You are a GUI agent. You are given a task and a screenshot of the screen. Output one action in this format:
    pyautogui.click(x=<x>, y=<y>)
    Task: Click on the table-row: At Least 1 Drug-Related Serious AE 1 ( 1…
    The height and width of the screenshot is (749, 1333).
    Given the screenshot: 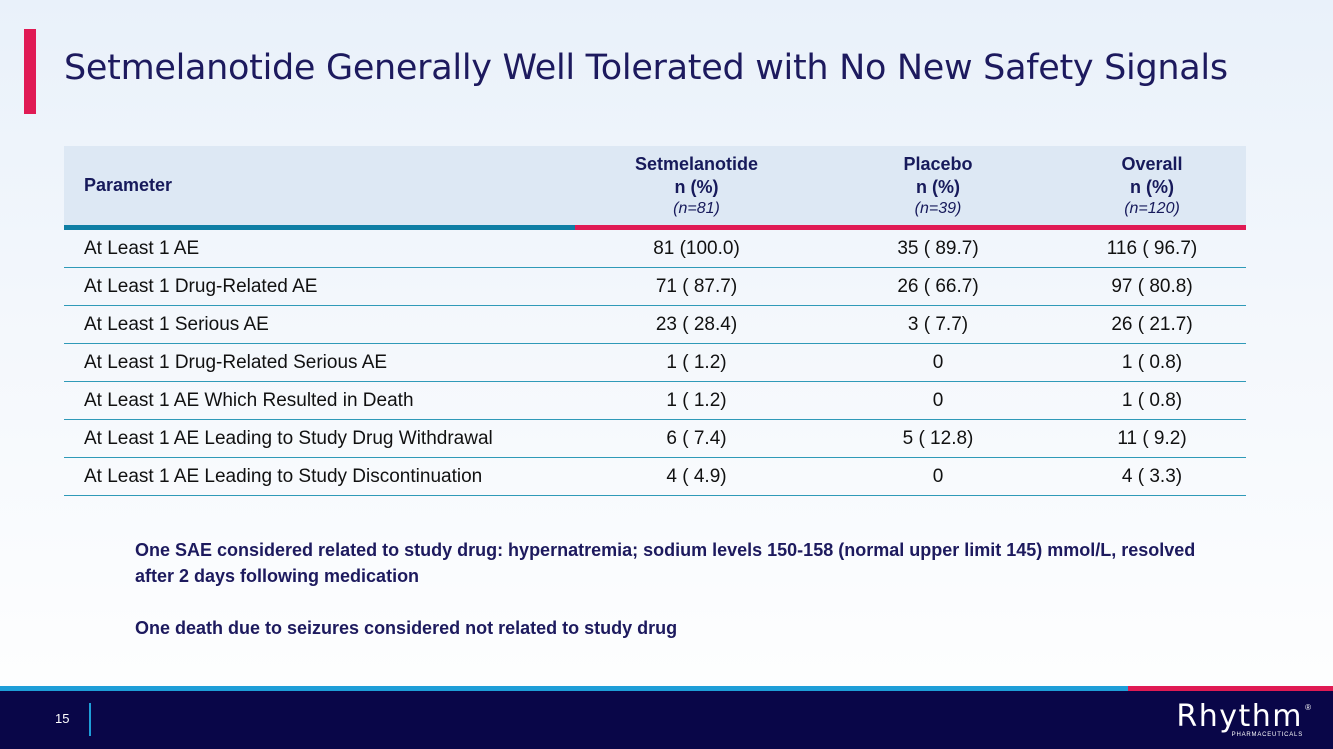 What is the action you would take?
    pyautogui.click(x=655, y=362)
    